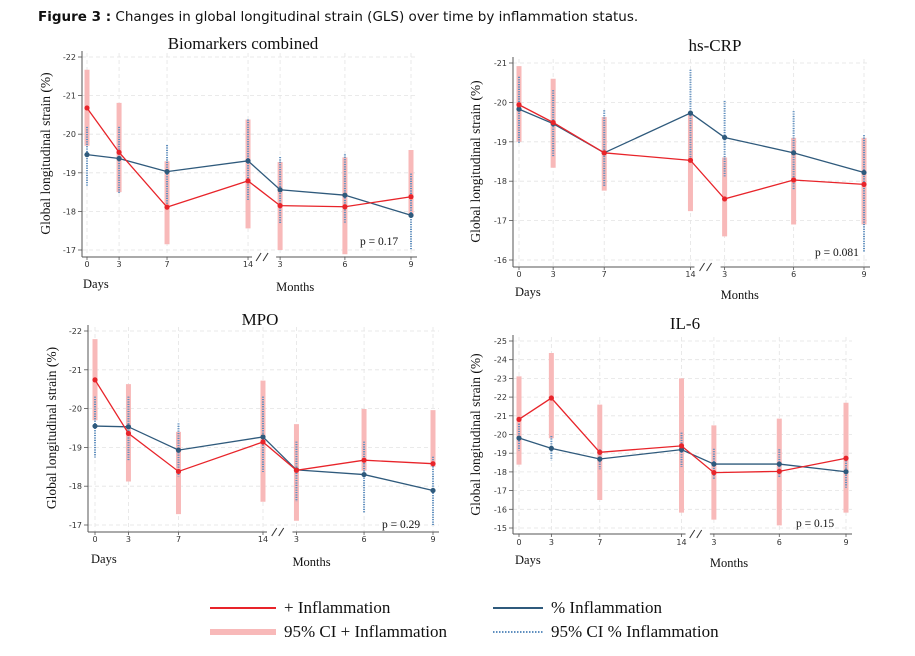 This screenshot has width=915, height=656. I want to click on chart-title: Biomarkers combined, so click(243, 43).